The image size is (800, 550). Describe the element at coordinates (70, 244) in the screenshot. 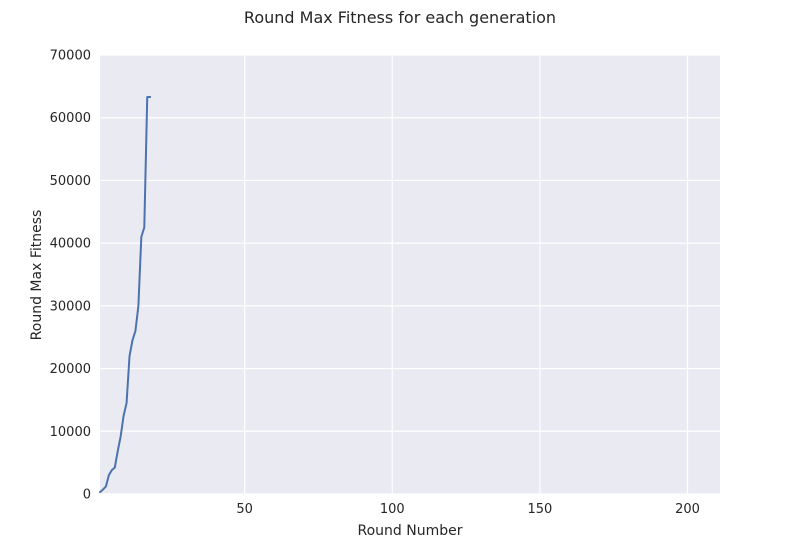

I see `y-tick-label: 40000` at that location.